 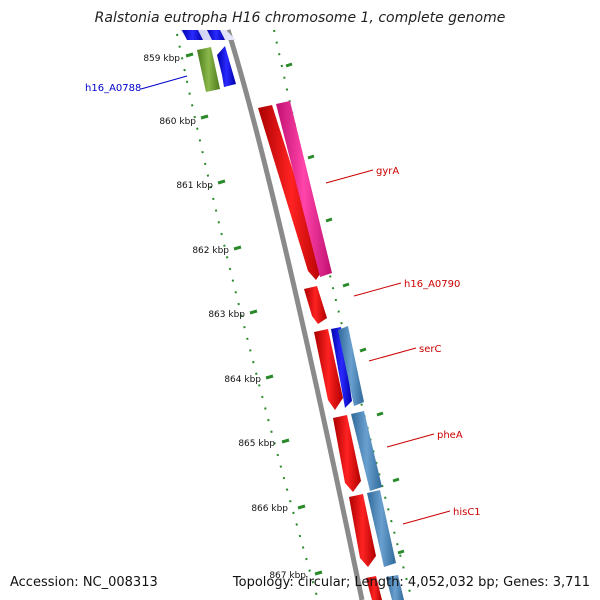 What do you see at coordinates (341, 367) in the screenshot?
I see `gene-serC-blue` at bounding box center [341, 367].